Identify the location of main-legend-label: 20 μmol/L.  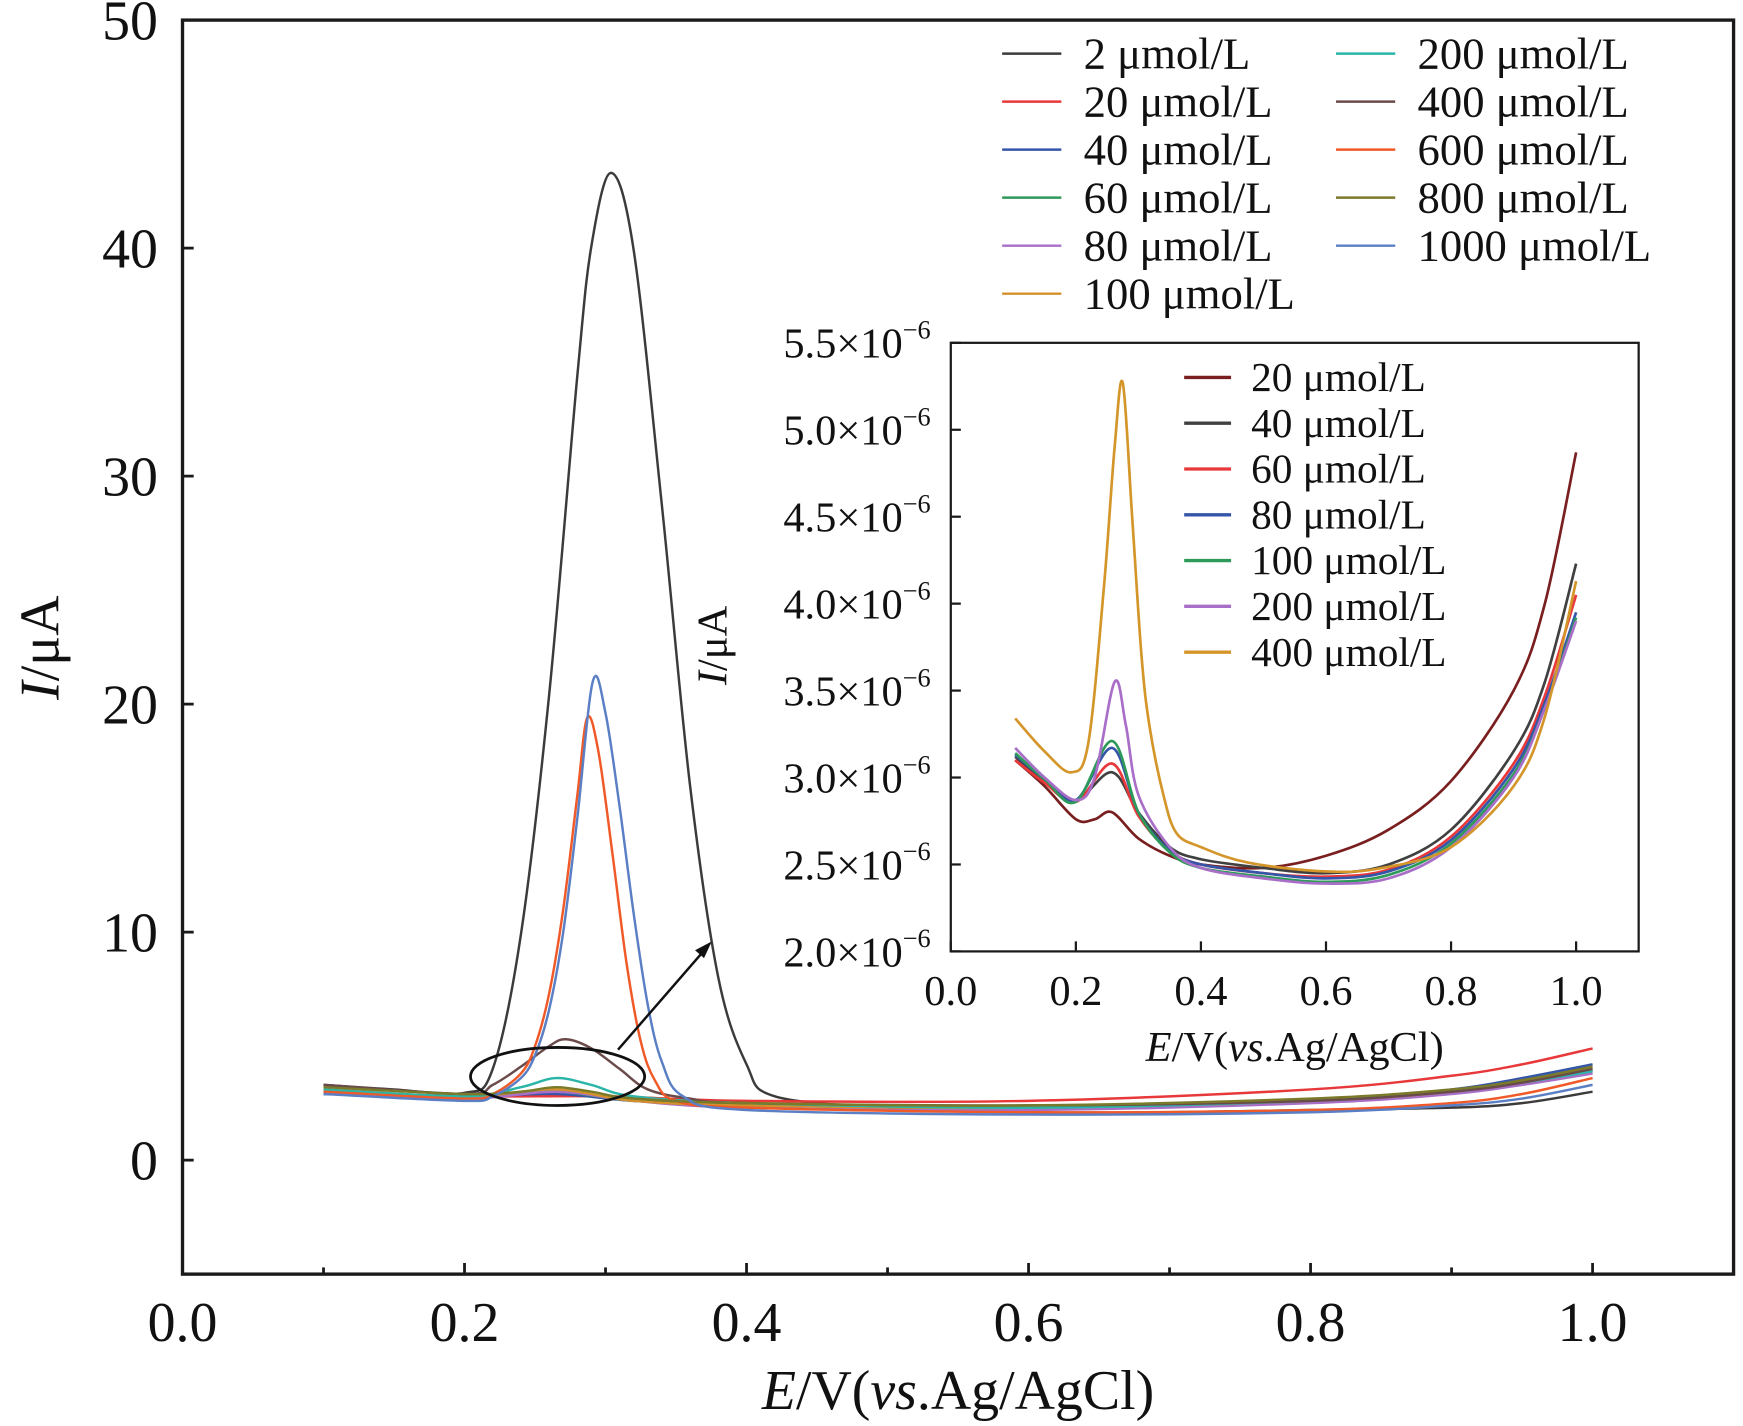
(1178, 101).